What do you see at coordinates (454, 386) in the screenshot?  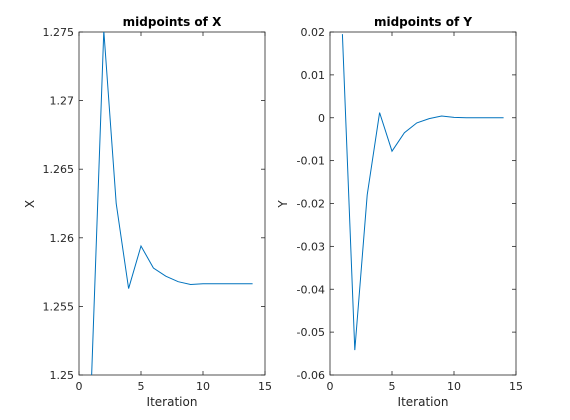 I see `x-tick-label-y-2: 10` at bounding box center [454, 386].